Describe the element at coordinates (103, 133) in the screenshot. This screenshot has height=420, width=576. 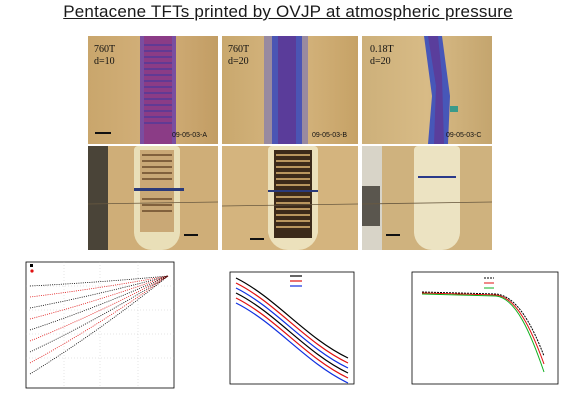
I see `micrograph-a-scale-bar` at that location.